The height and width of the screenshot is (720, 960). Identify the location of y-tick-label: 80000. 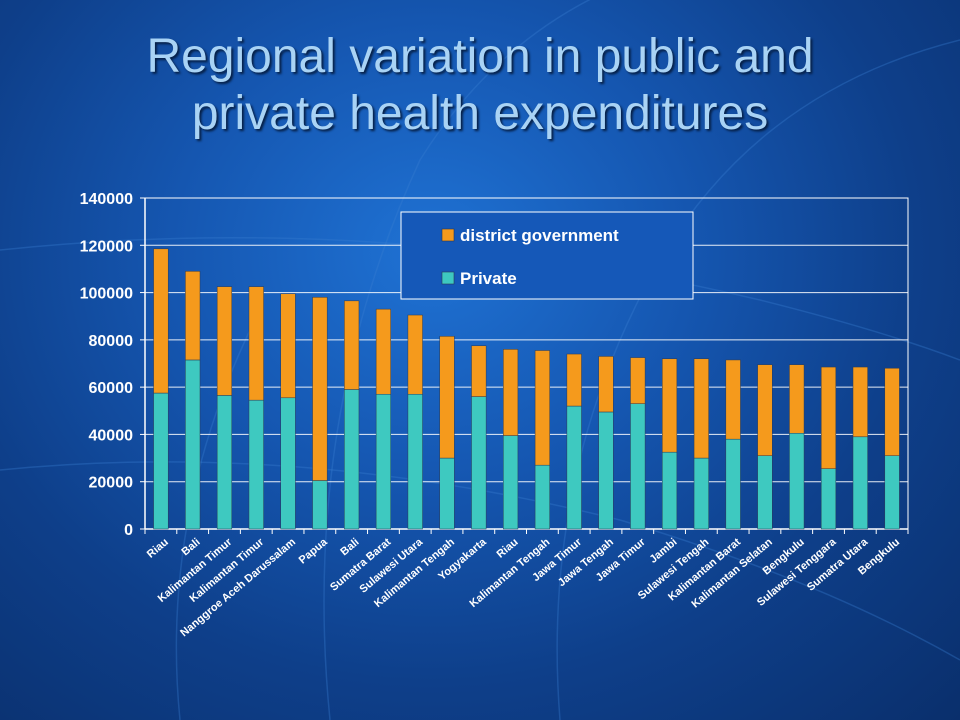
(111, 341).